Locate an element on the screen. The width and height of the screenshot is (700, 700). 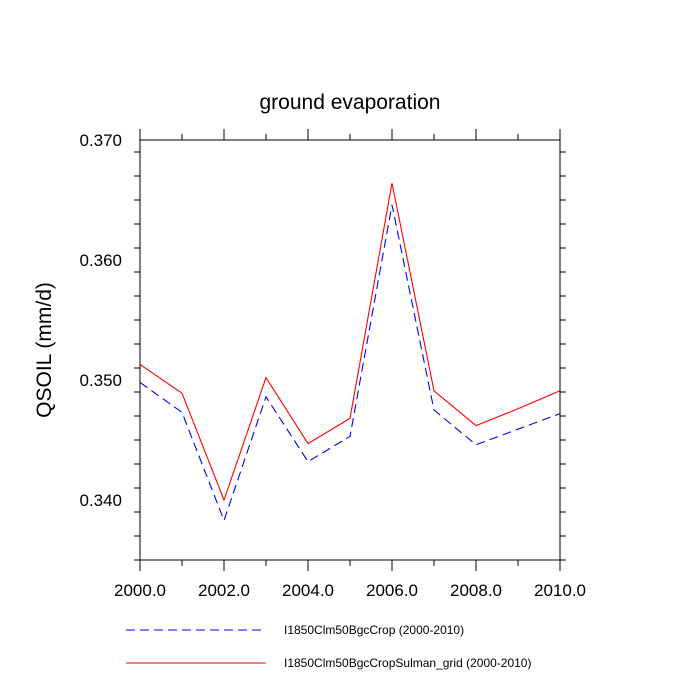
x-tick-label: 2002.0 is located at coordinates (224, 590).